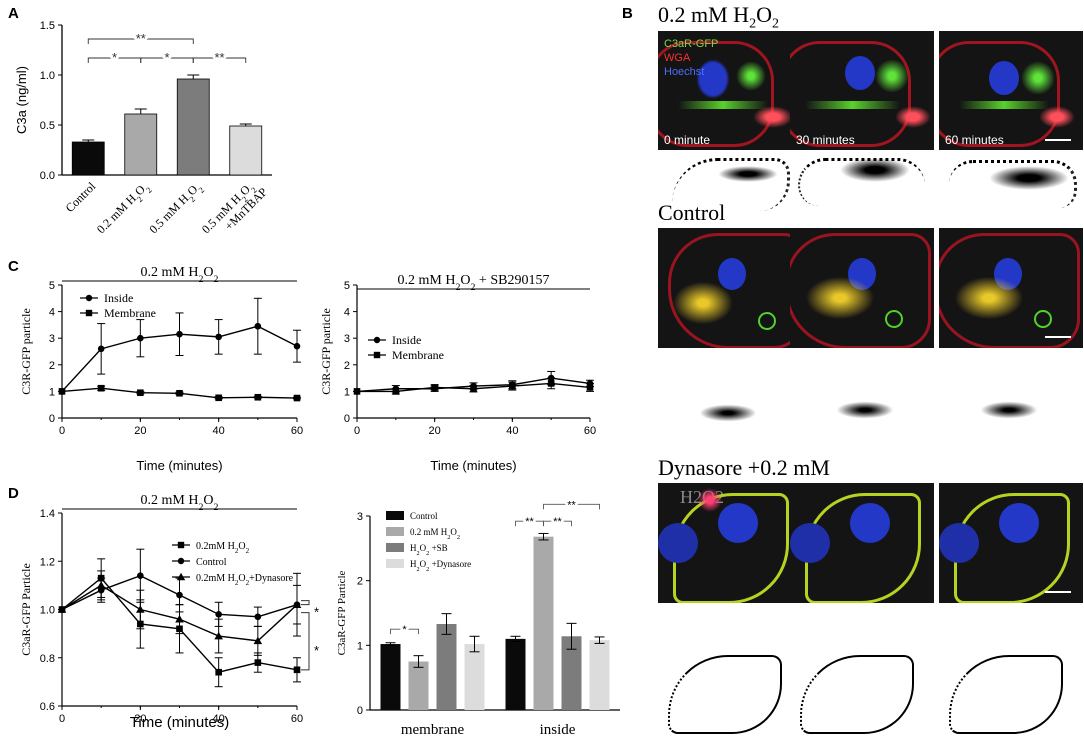 Image resolution: width=1084 pixels, height=743 pixels. What do you see at coordinates (52, 366) in the screenshot?
I see `c1-ytick-label: 2` at bounding box center [52, 366].